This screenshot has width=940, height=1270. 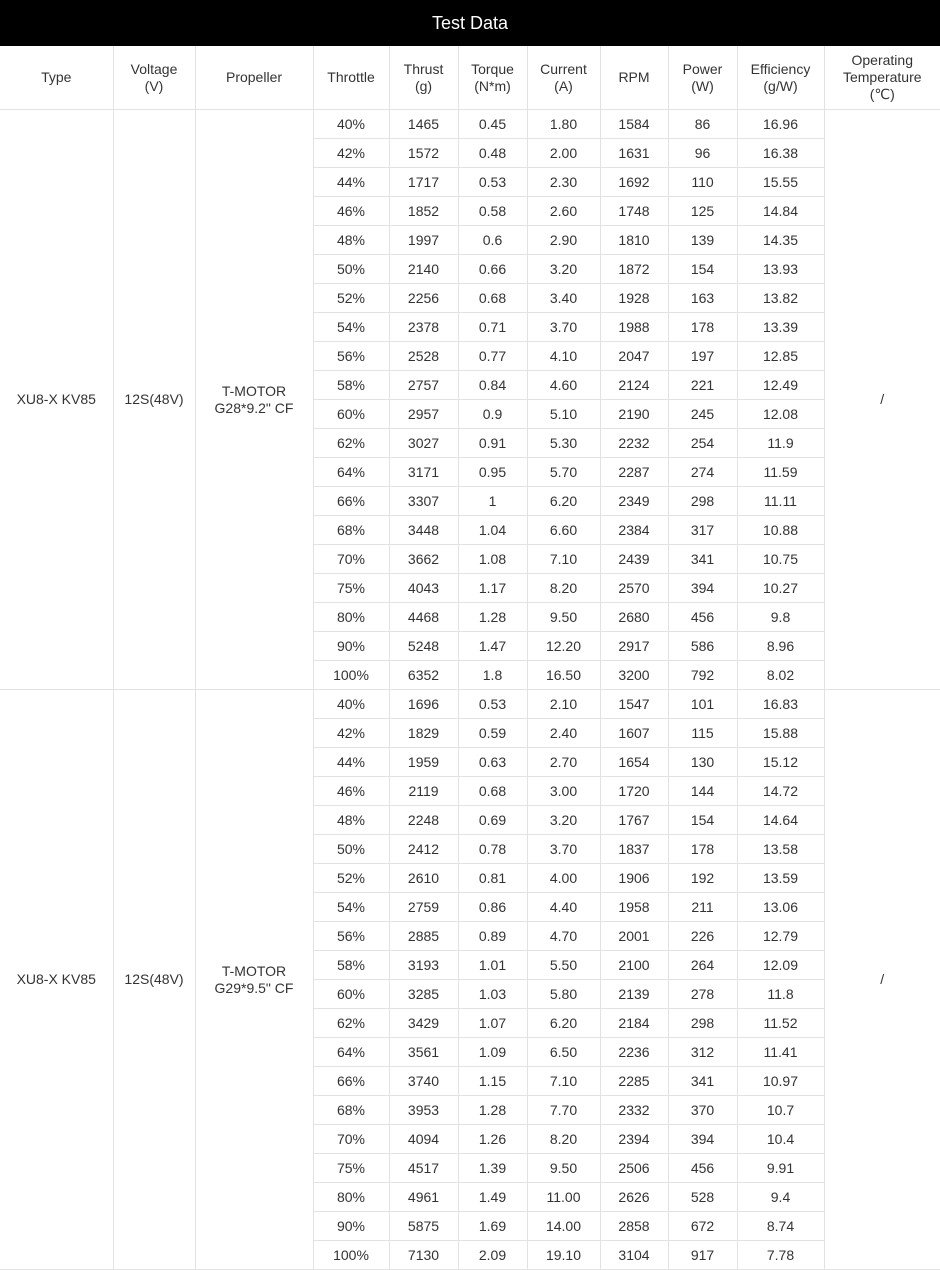 What do you see at coordinates (702, 356) in the screenshot?
I see `power-cell: 197` at bounding box center [702, 356].